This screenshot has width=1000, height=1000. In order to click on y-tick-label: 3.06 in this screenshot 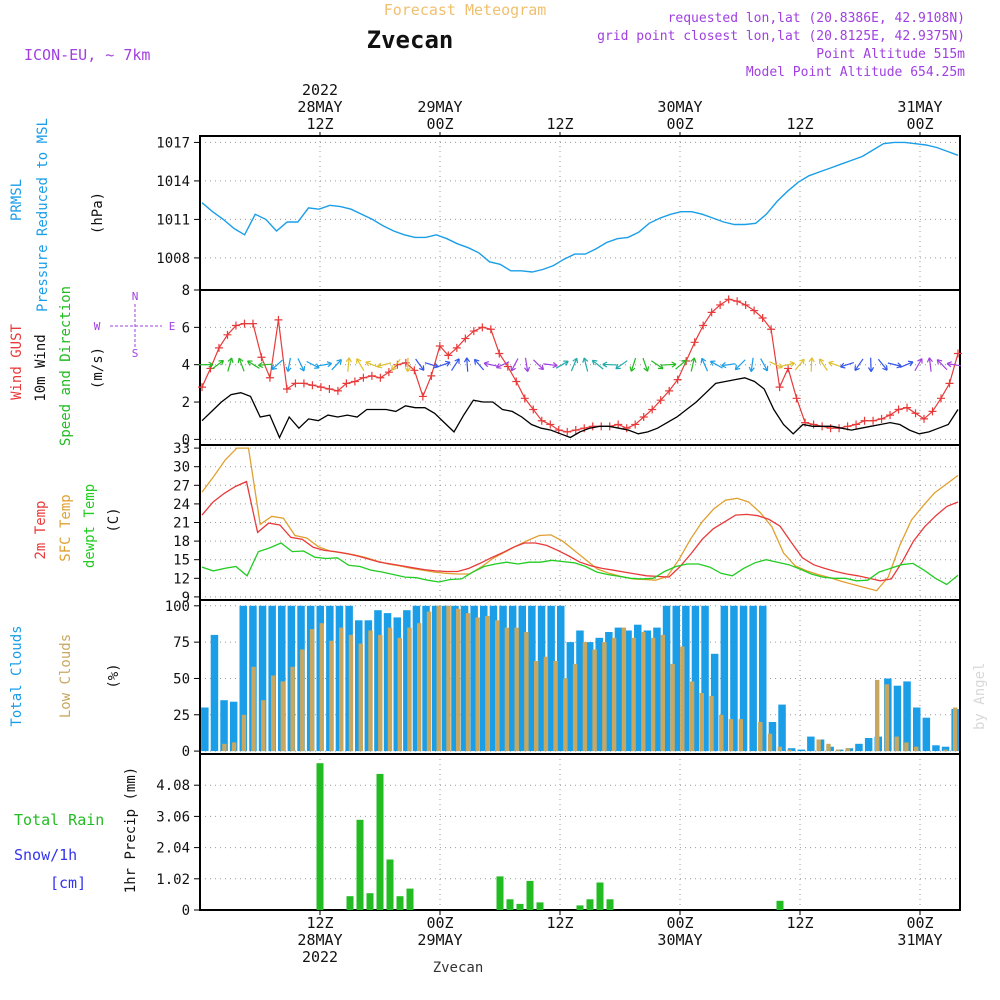, I will do `click(173, 817)`.